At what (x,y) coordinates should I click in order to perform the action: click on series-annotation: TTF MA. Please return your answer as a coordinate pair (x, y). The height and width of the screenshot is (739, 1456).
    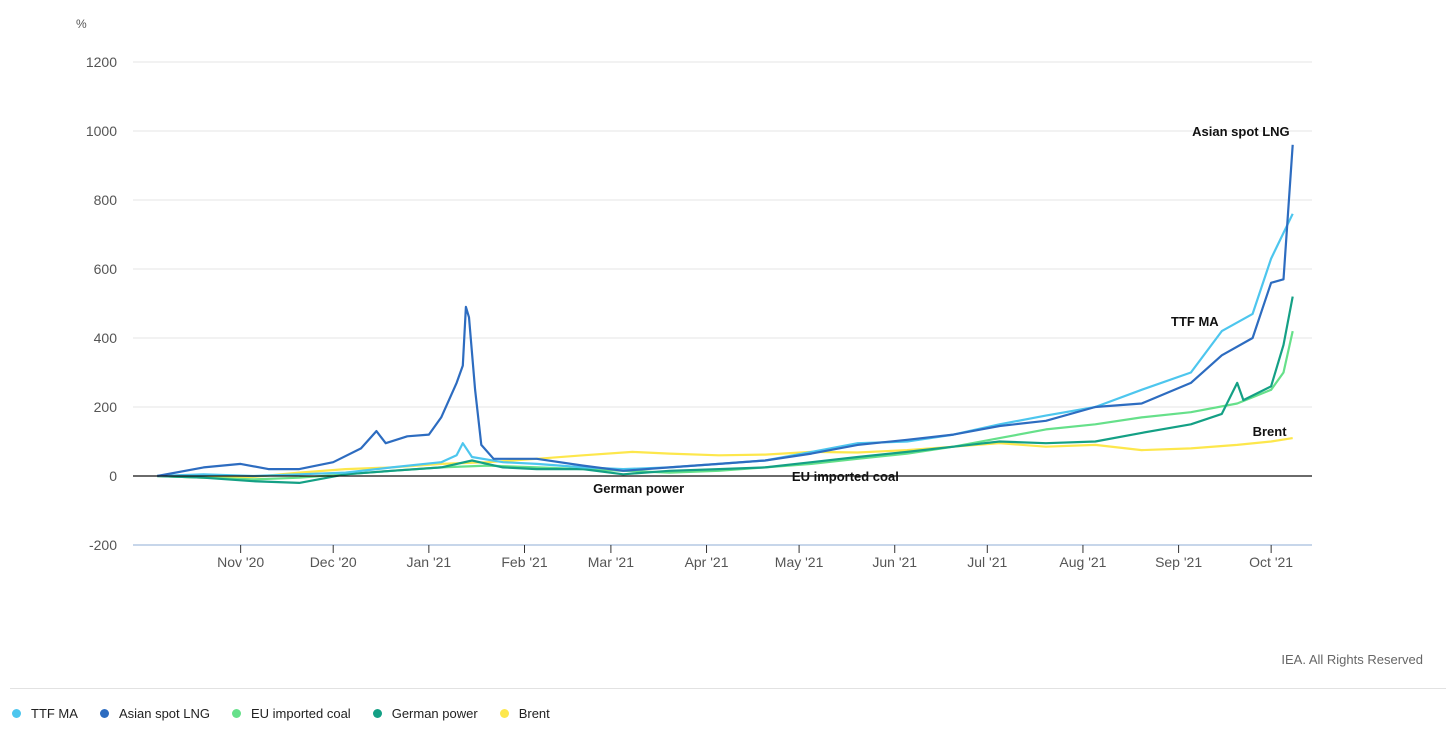
    Looking at the image, I should click on (1195, 321).